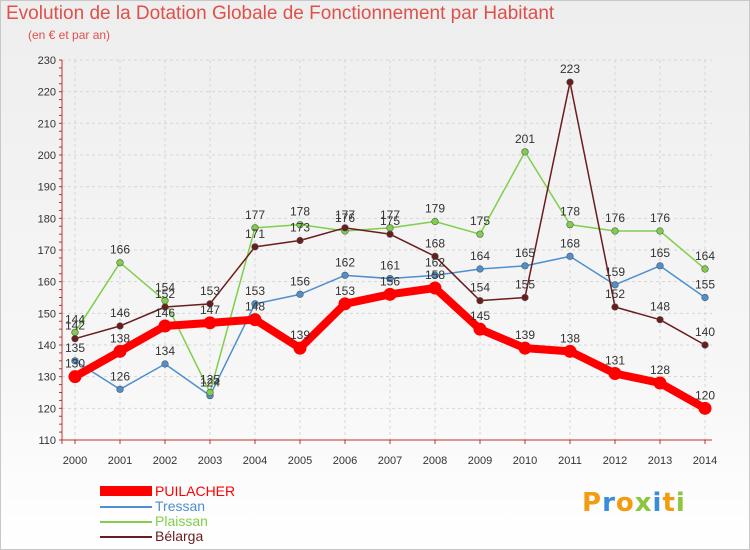  What do you see at coordinates (669, 503) in the screenshot?
I see `logo-letter: t` at bounding box center [669, 503].